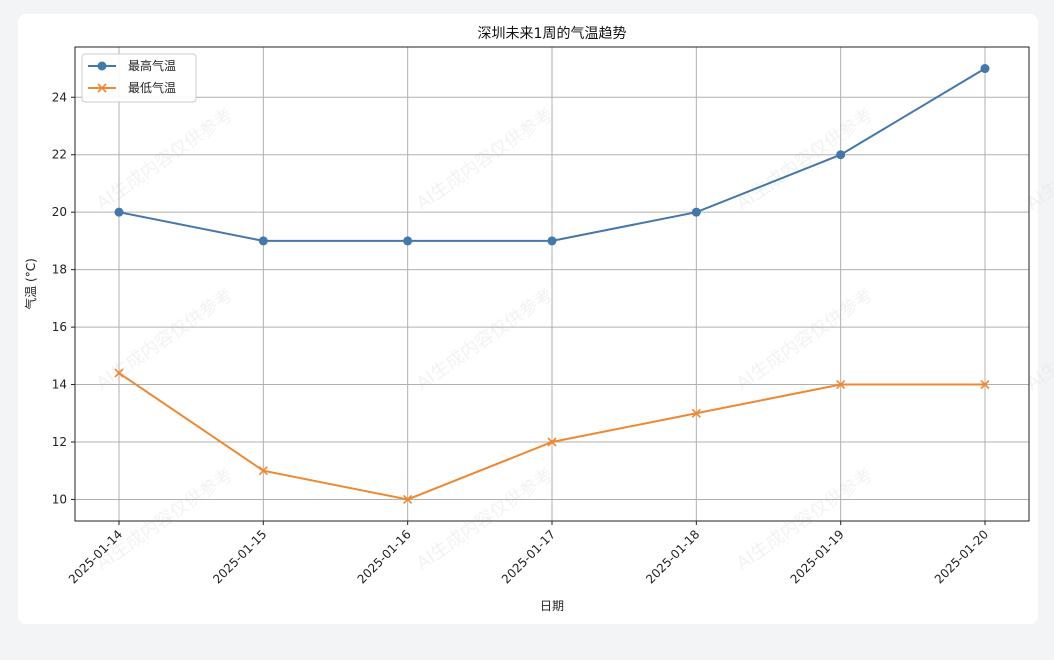  What do you see at coordinates (59, 499) in the screenshot?
I see `y-tick-label: 10` at bounding box center [59, 499].